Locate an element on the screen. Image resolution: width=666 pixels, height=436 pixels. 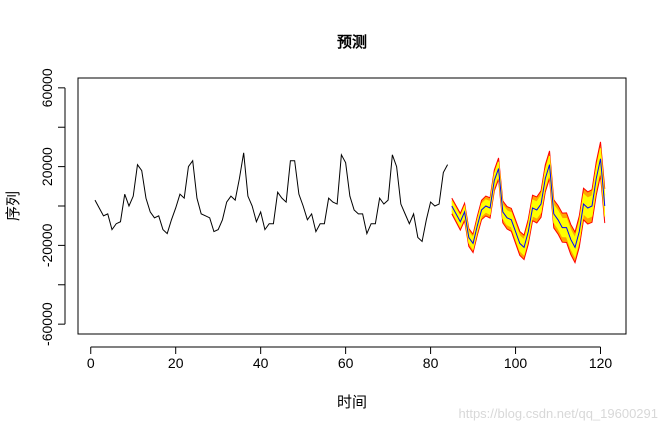
x-tick-label: 60 is located at coordinates (346, 363).